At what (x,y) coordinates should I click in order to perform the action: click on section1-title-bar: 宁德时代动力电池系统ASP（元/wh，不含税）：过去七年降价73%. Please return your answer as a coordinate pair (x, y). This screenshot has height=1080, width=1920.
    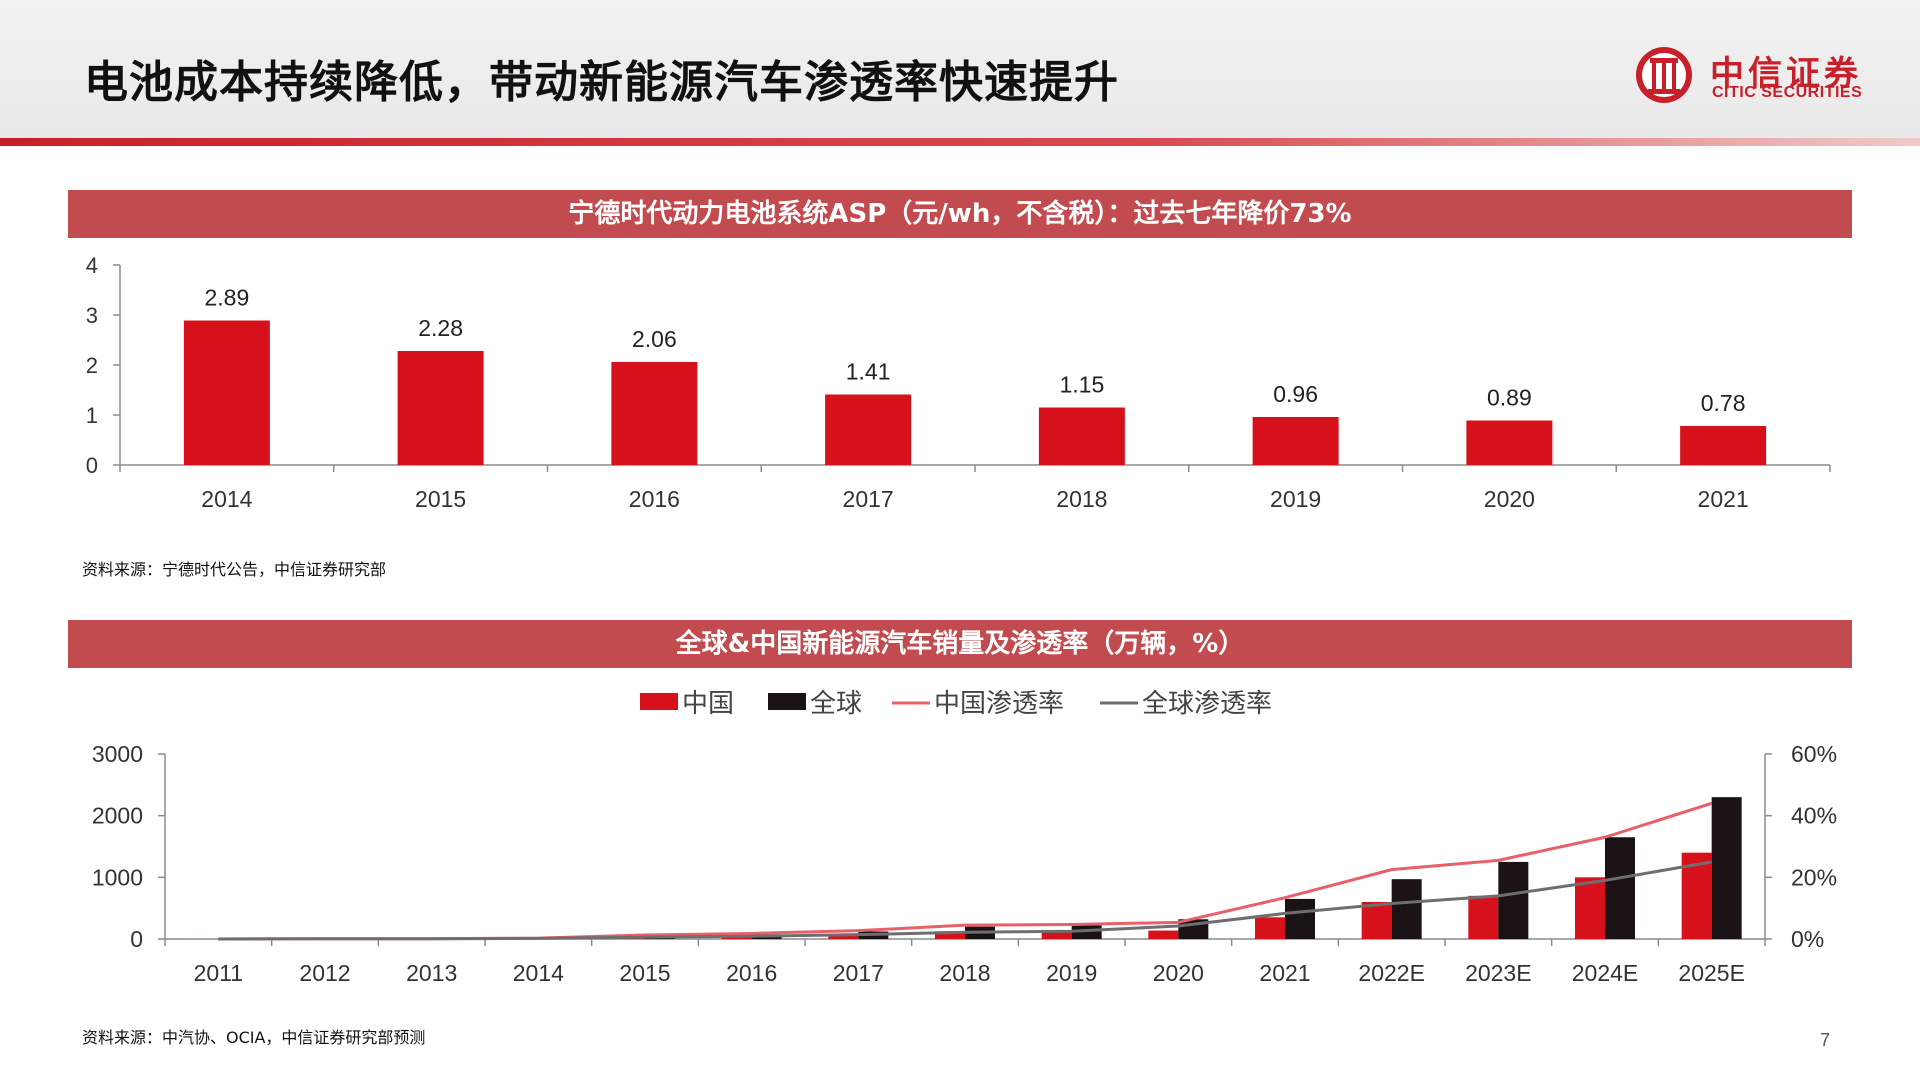
    Looking at the image, I should click on (960, 214).